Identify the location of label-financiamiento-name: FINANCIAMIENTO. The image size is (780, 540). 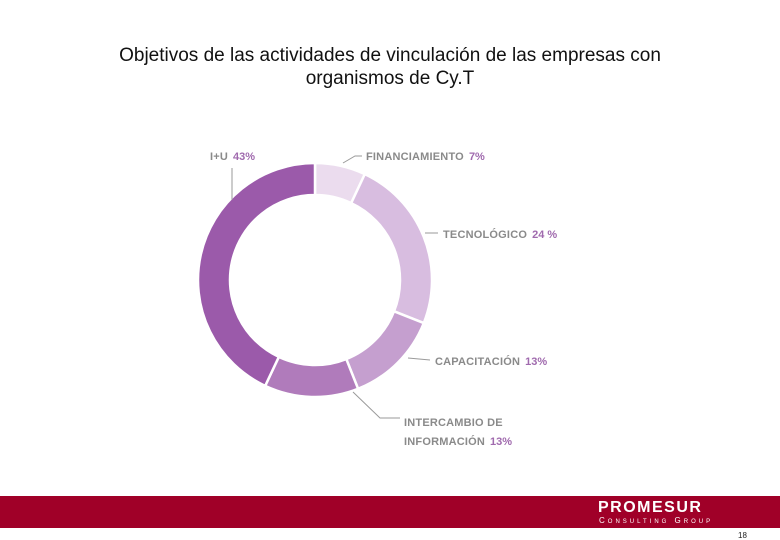
(415, 157).